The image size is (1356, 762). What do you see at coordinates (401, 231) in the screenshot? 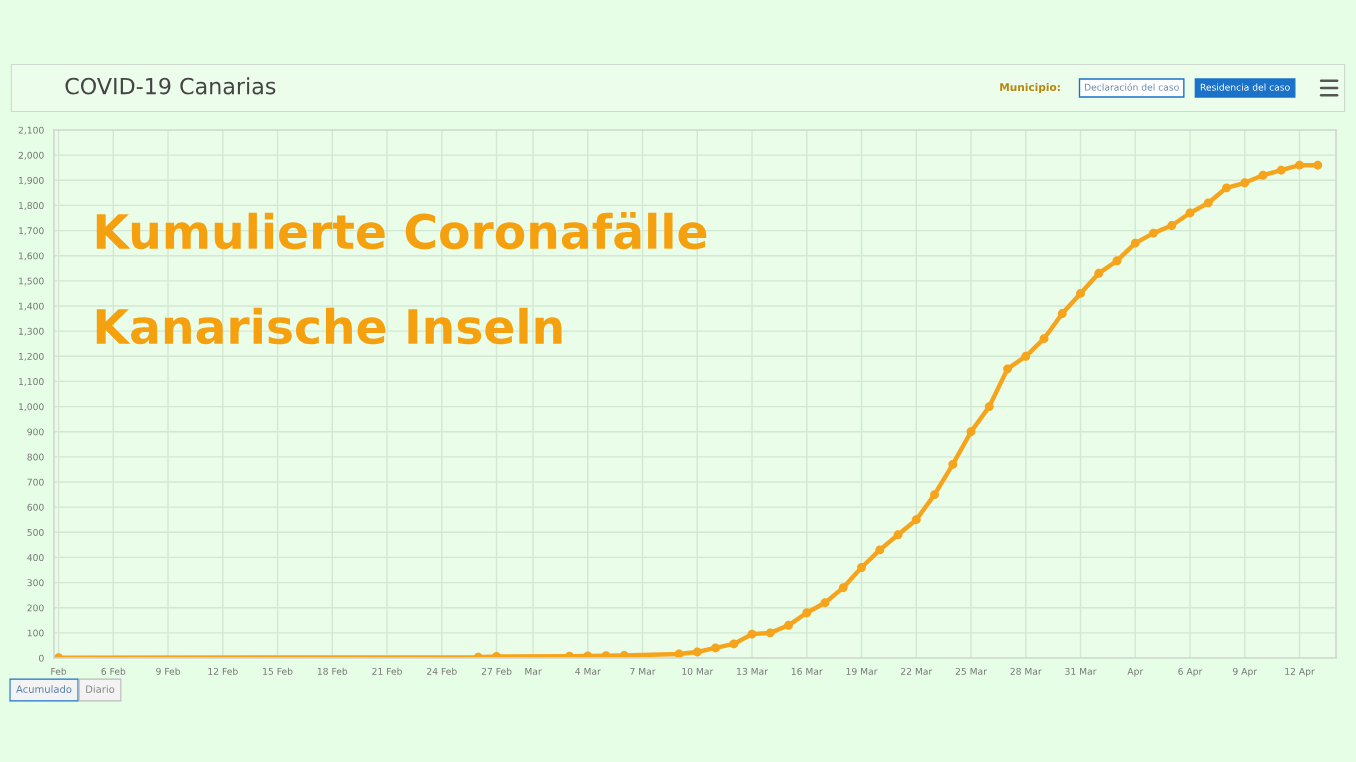
I see `annotation: Kumulierte Coronafälle` at bounding box center [401, 231].